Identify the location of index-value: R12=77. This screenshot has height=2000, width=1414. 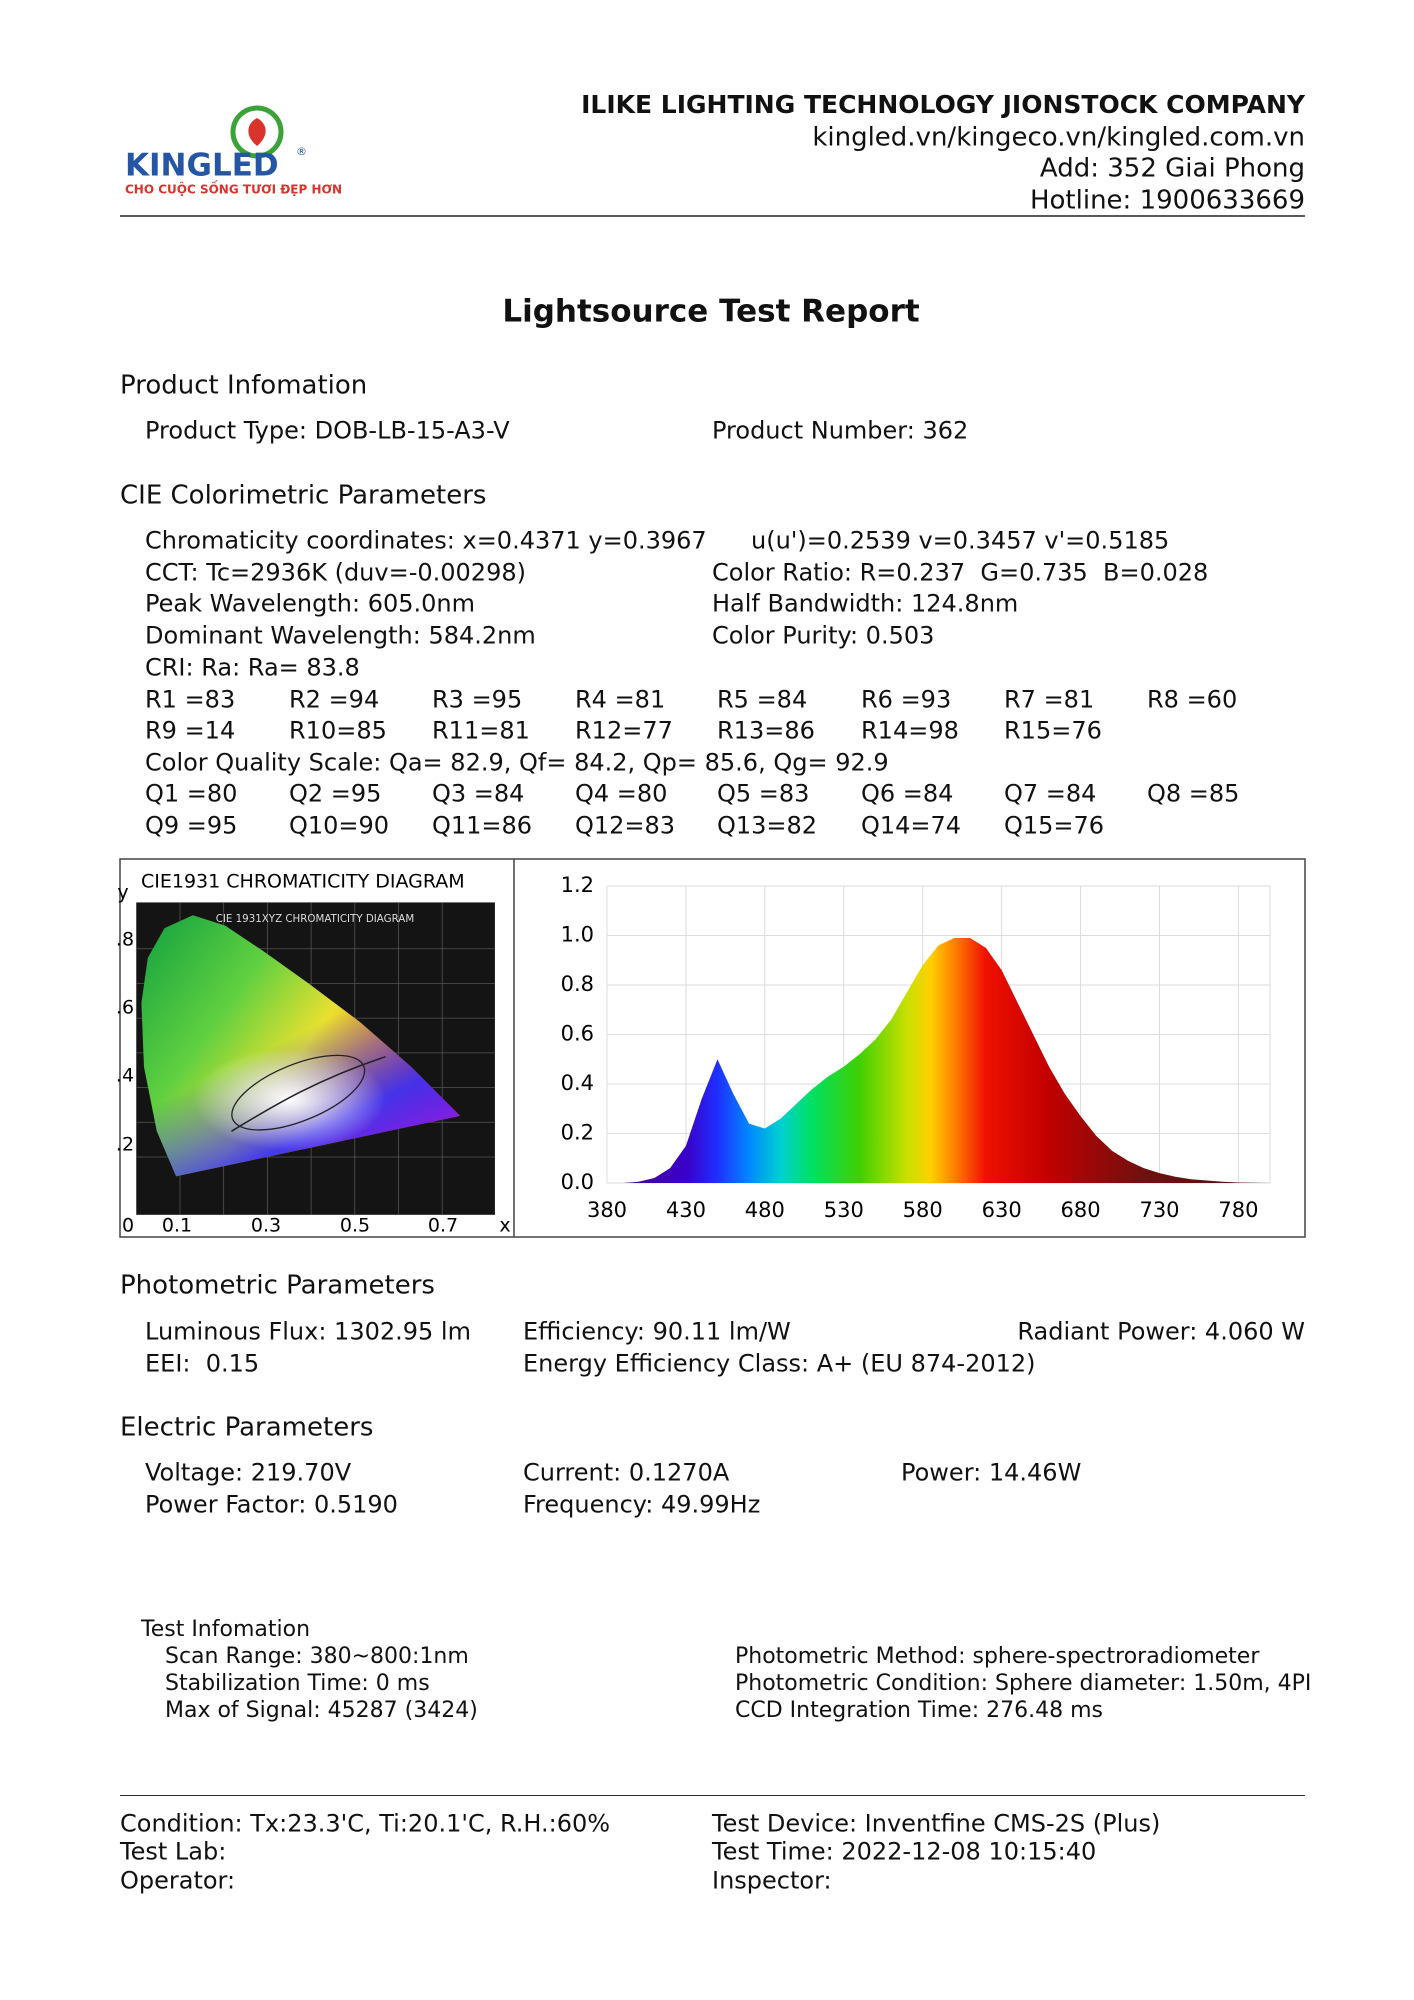
(624, 730).